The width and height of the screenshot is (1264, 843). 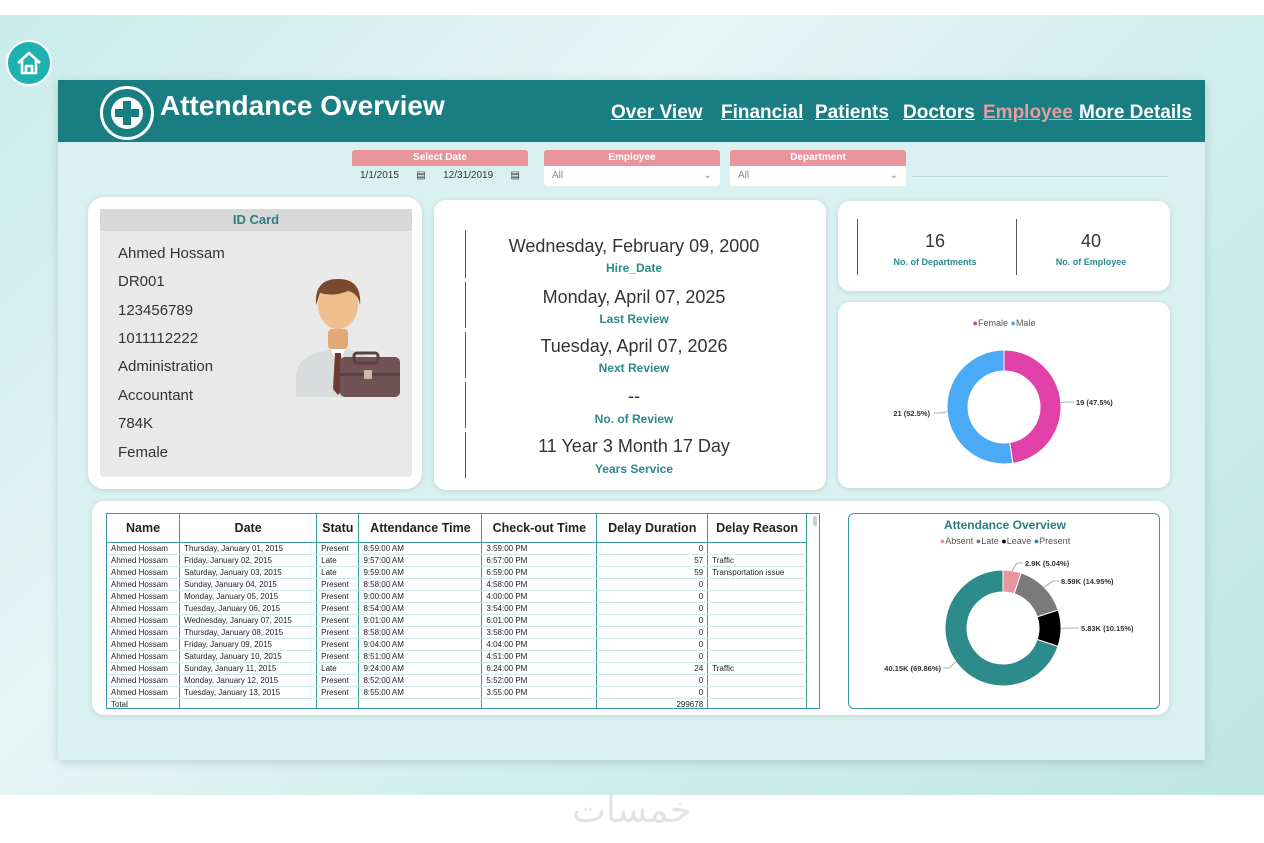 I want to click on nav-financial: Financial, so click(x=762, y=112).